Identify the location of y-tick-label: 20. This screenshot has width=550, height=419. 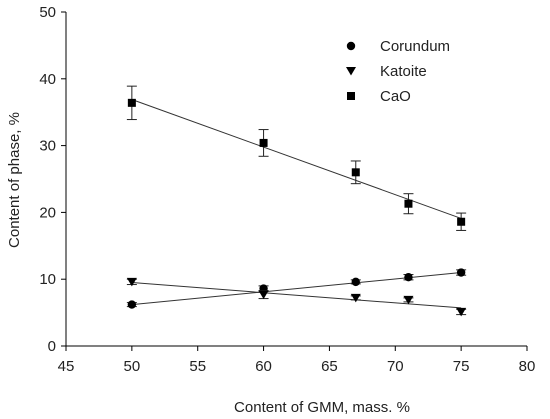
(47, 212).